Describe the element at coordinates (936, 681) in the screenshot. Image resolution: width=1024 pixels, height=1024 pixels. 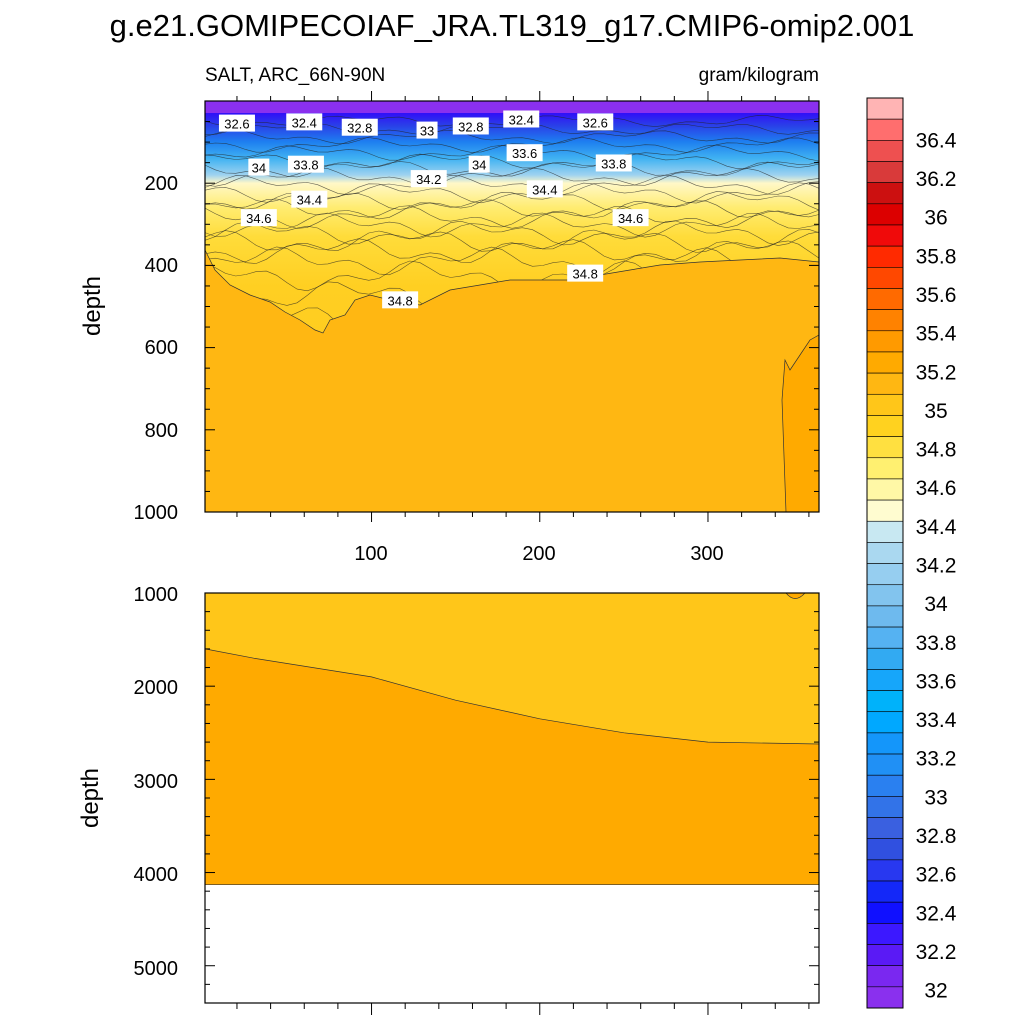
I see `colorbar-label: 33.6` at that location.